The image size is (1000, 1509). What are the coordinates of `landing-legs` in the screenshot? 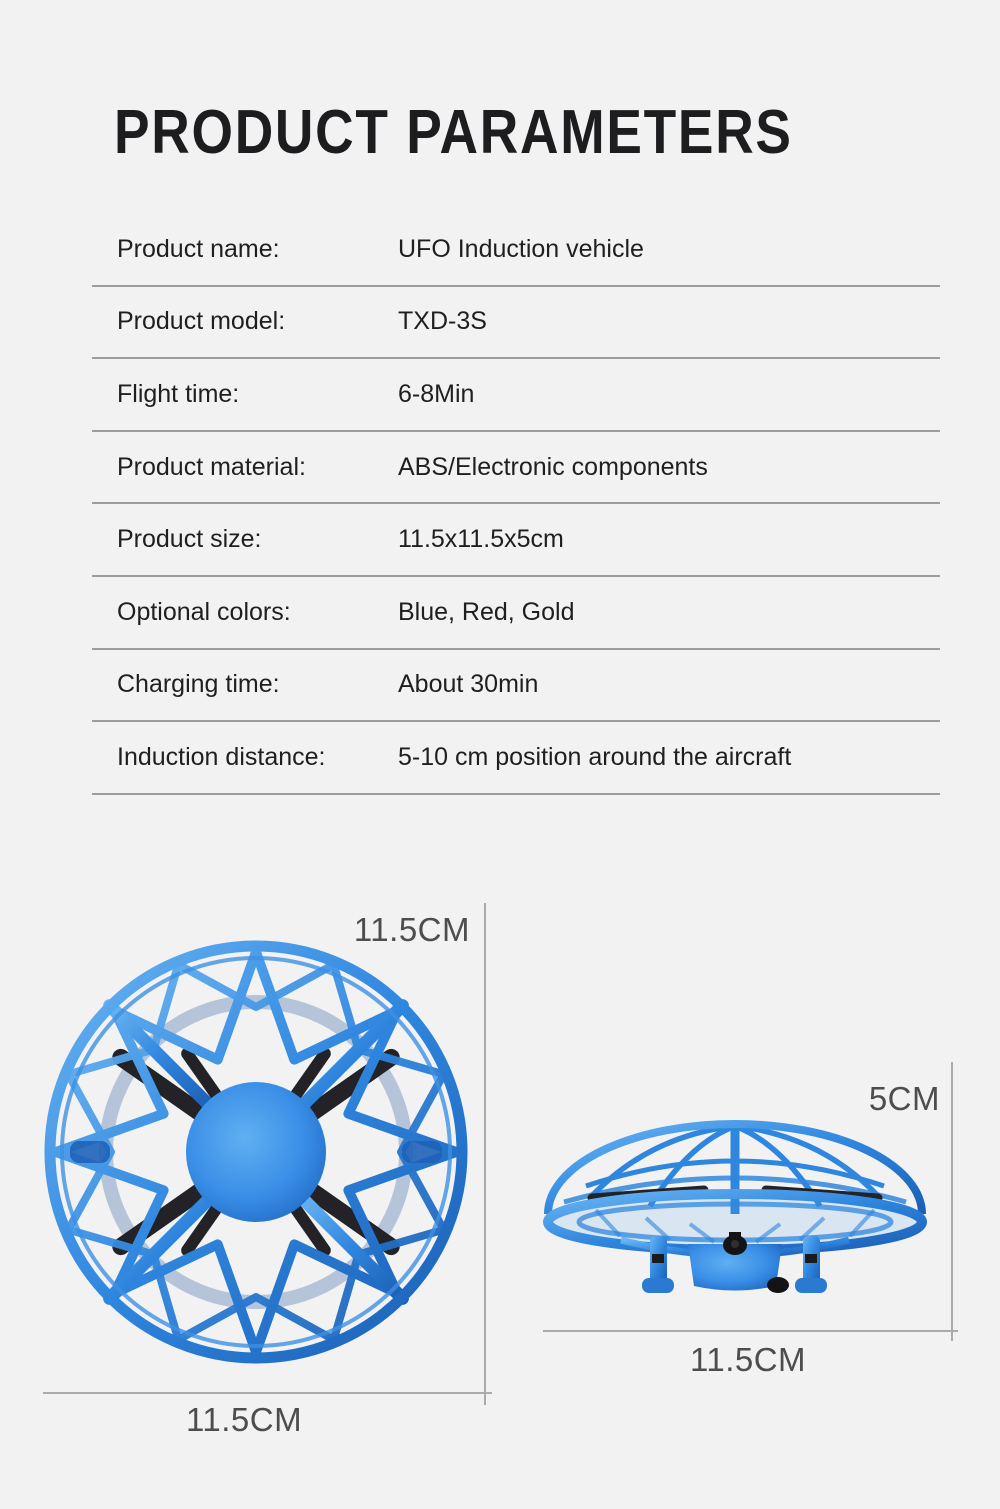 It's located at (734, 1264).